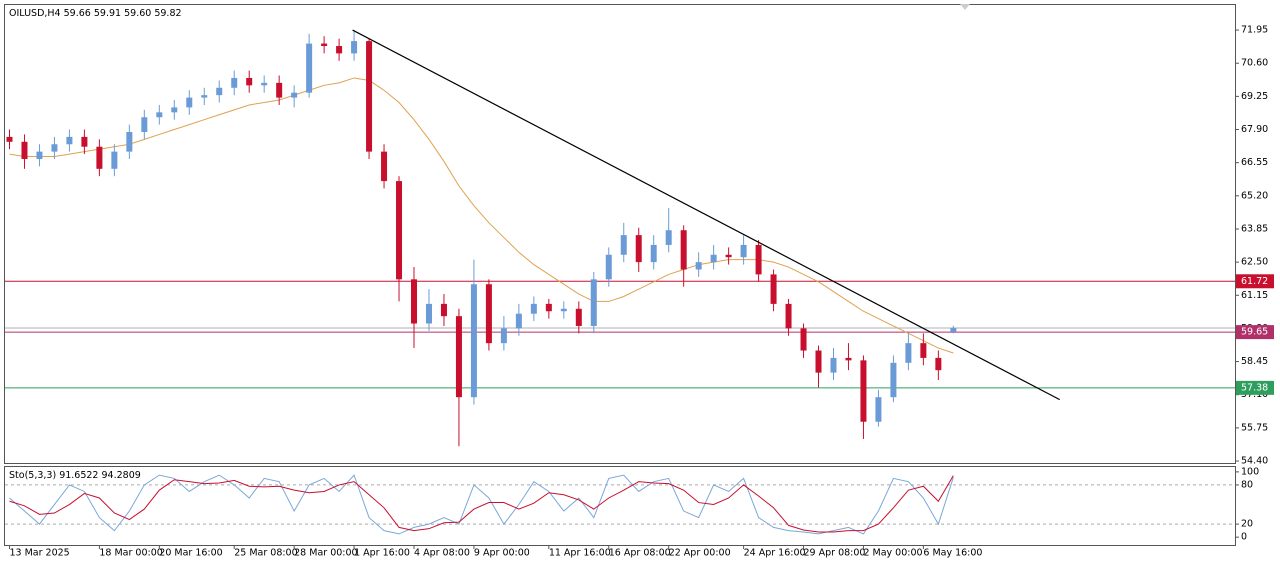 This screenshot has height=571, width=1280. I want to click on y-tick-label: 61.15, so click(1254, 295).